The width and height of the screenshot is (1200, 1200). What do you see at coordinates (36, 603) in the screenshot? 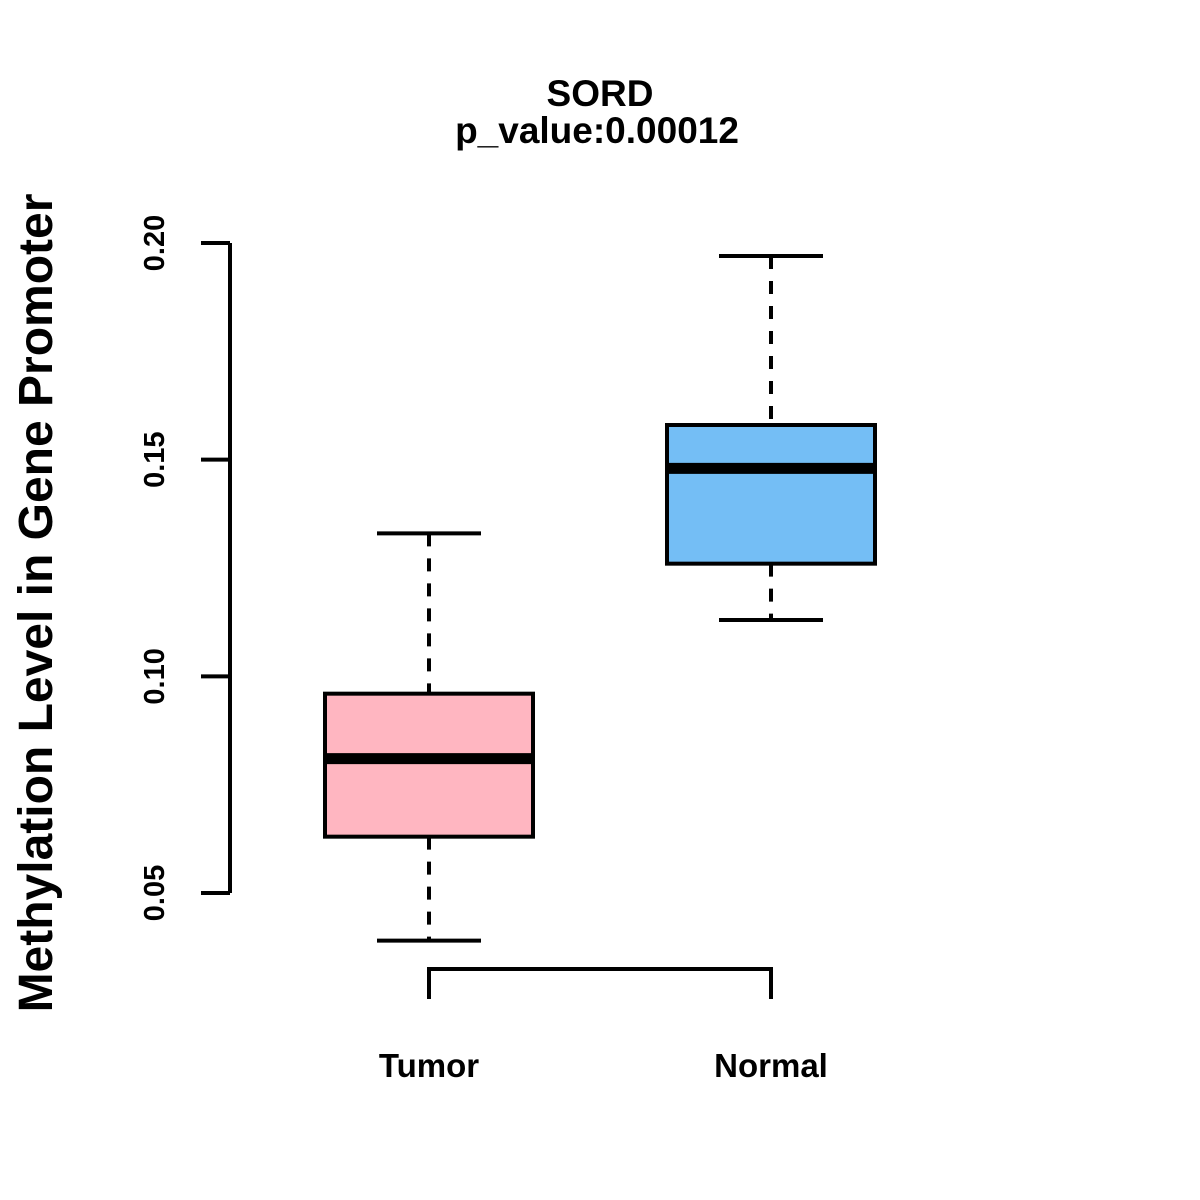
I see `y-axis-label: Methylation Level in Gene Promoter` at bounding box center [36, 603].